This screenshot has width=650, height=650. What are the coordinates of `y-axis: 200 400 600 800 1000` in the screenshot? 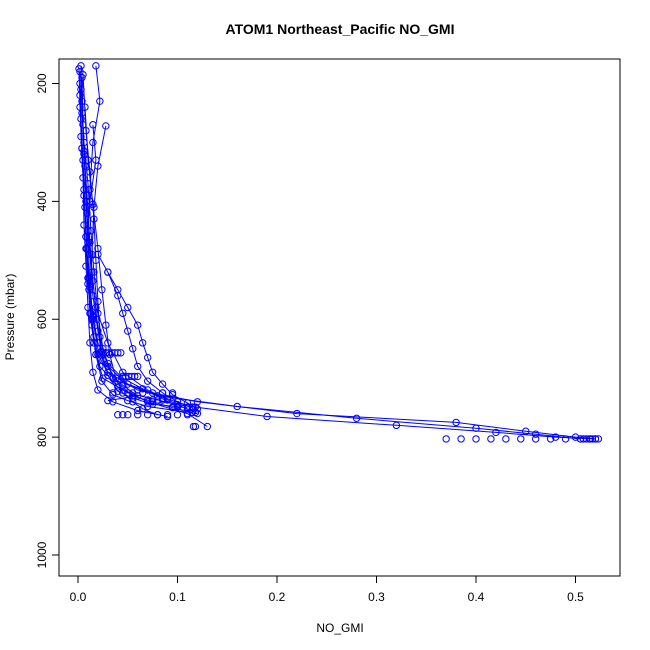 It's located at (47, 320).